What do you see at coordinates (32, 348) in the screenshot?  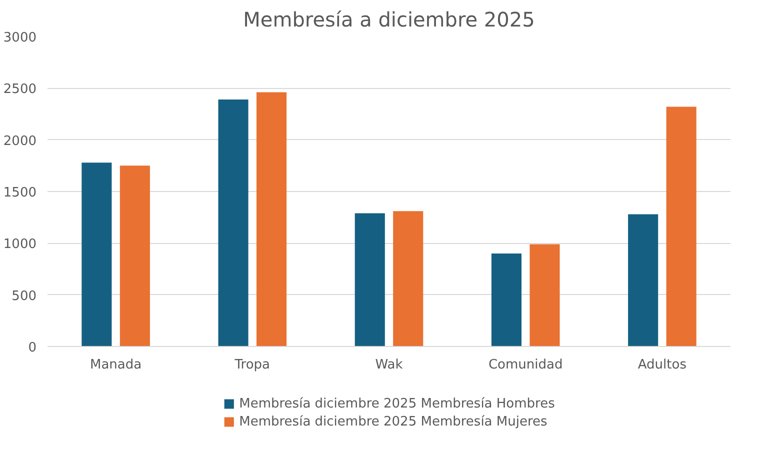 I see `y-tick-label: 0` at bounding box center [32, 348].